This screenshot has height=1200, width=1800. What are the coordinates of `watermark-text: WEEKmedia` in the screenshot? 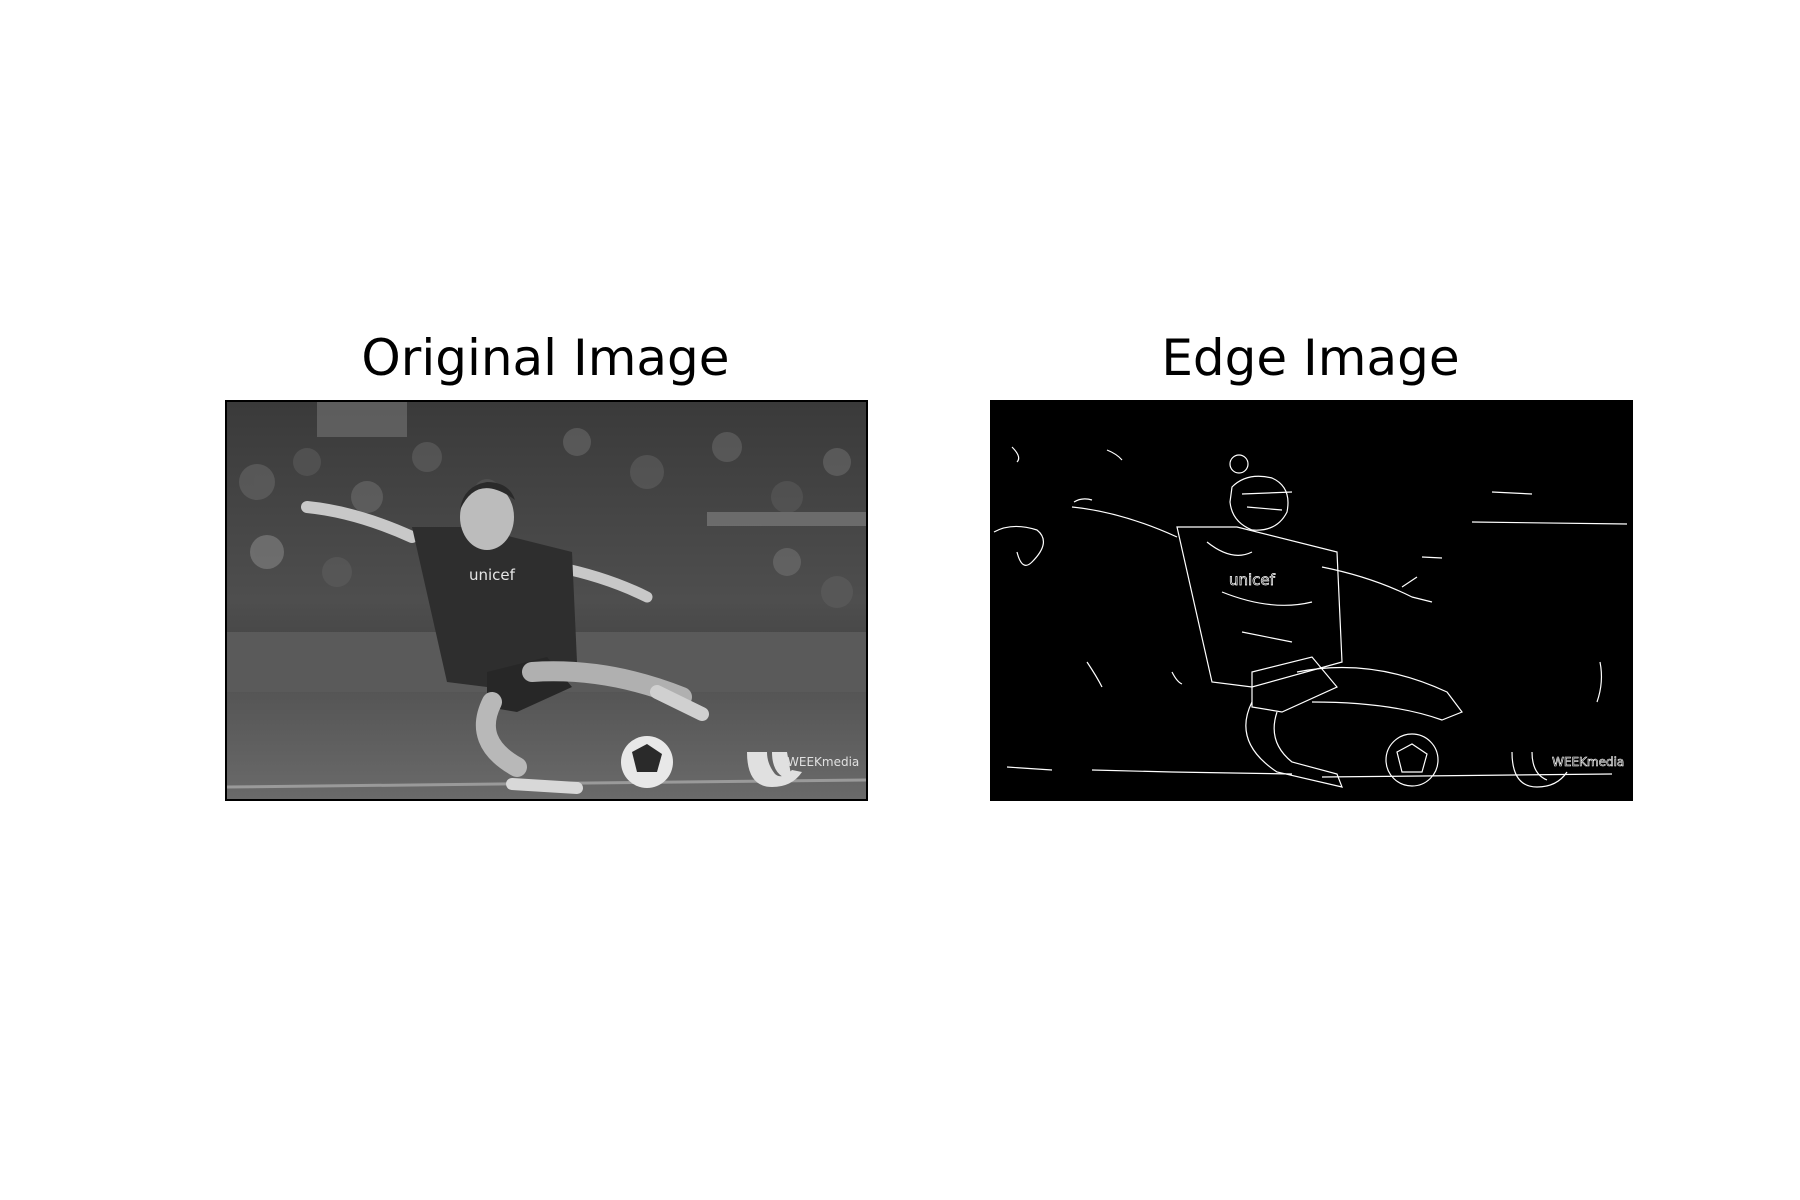 It's located at (823, 762).